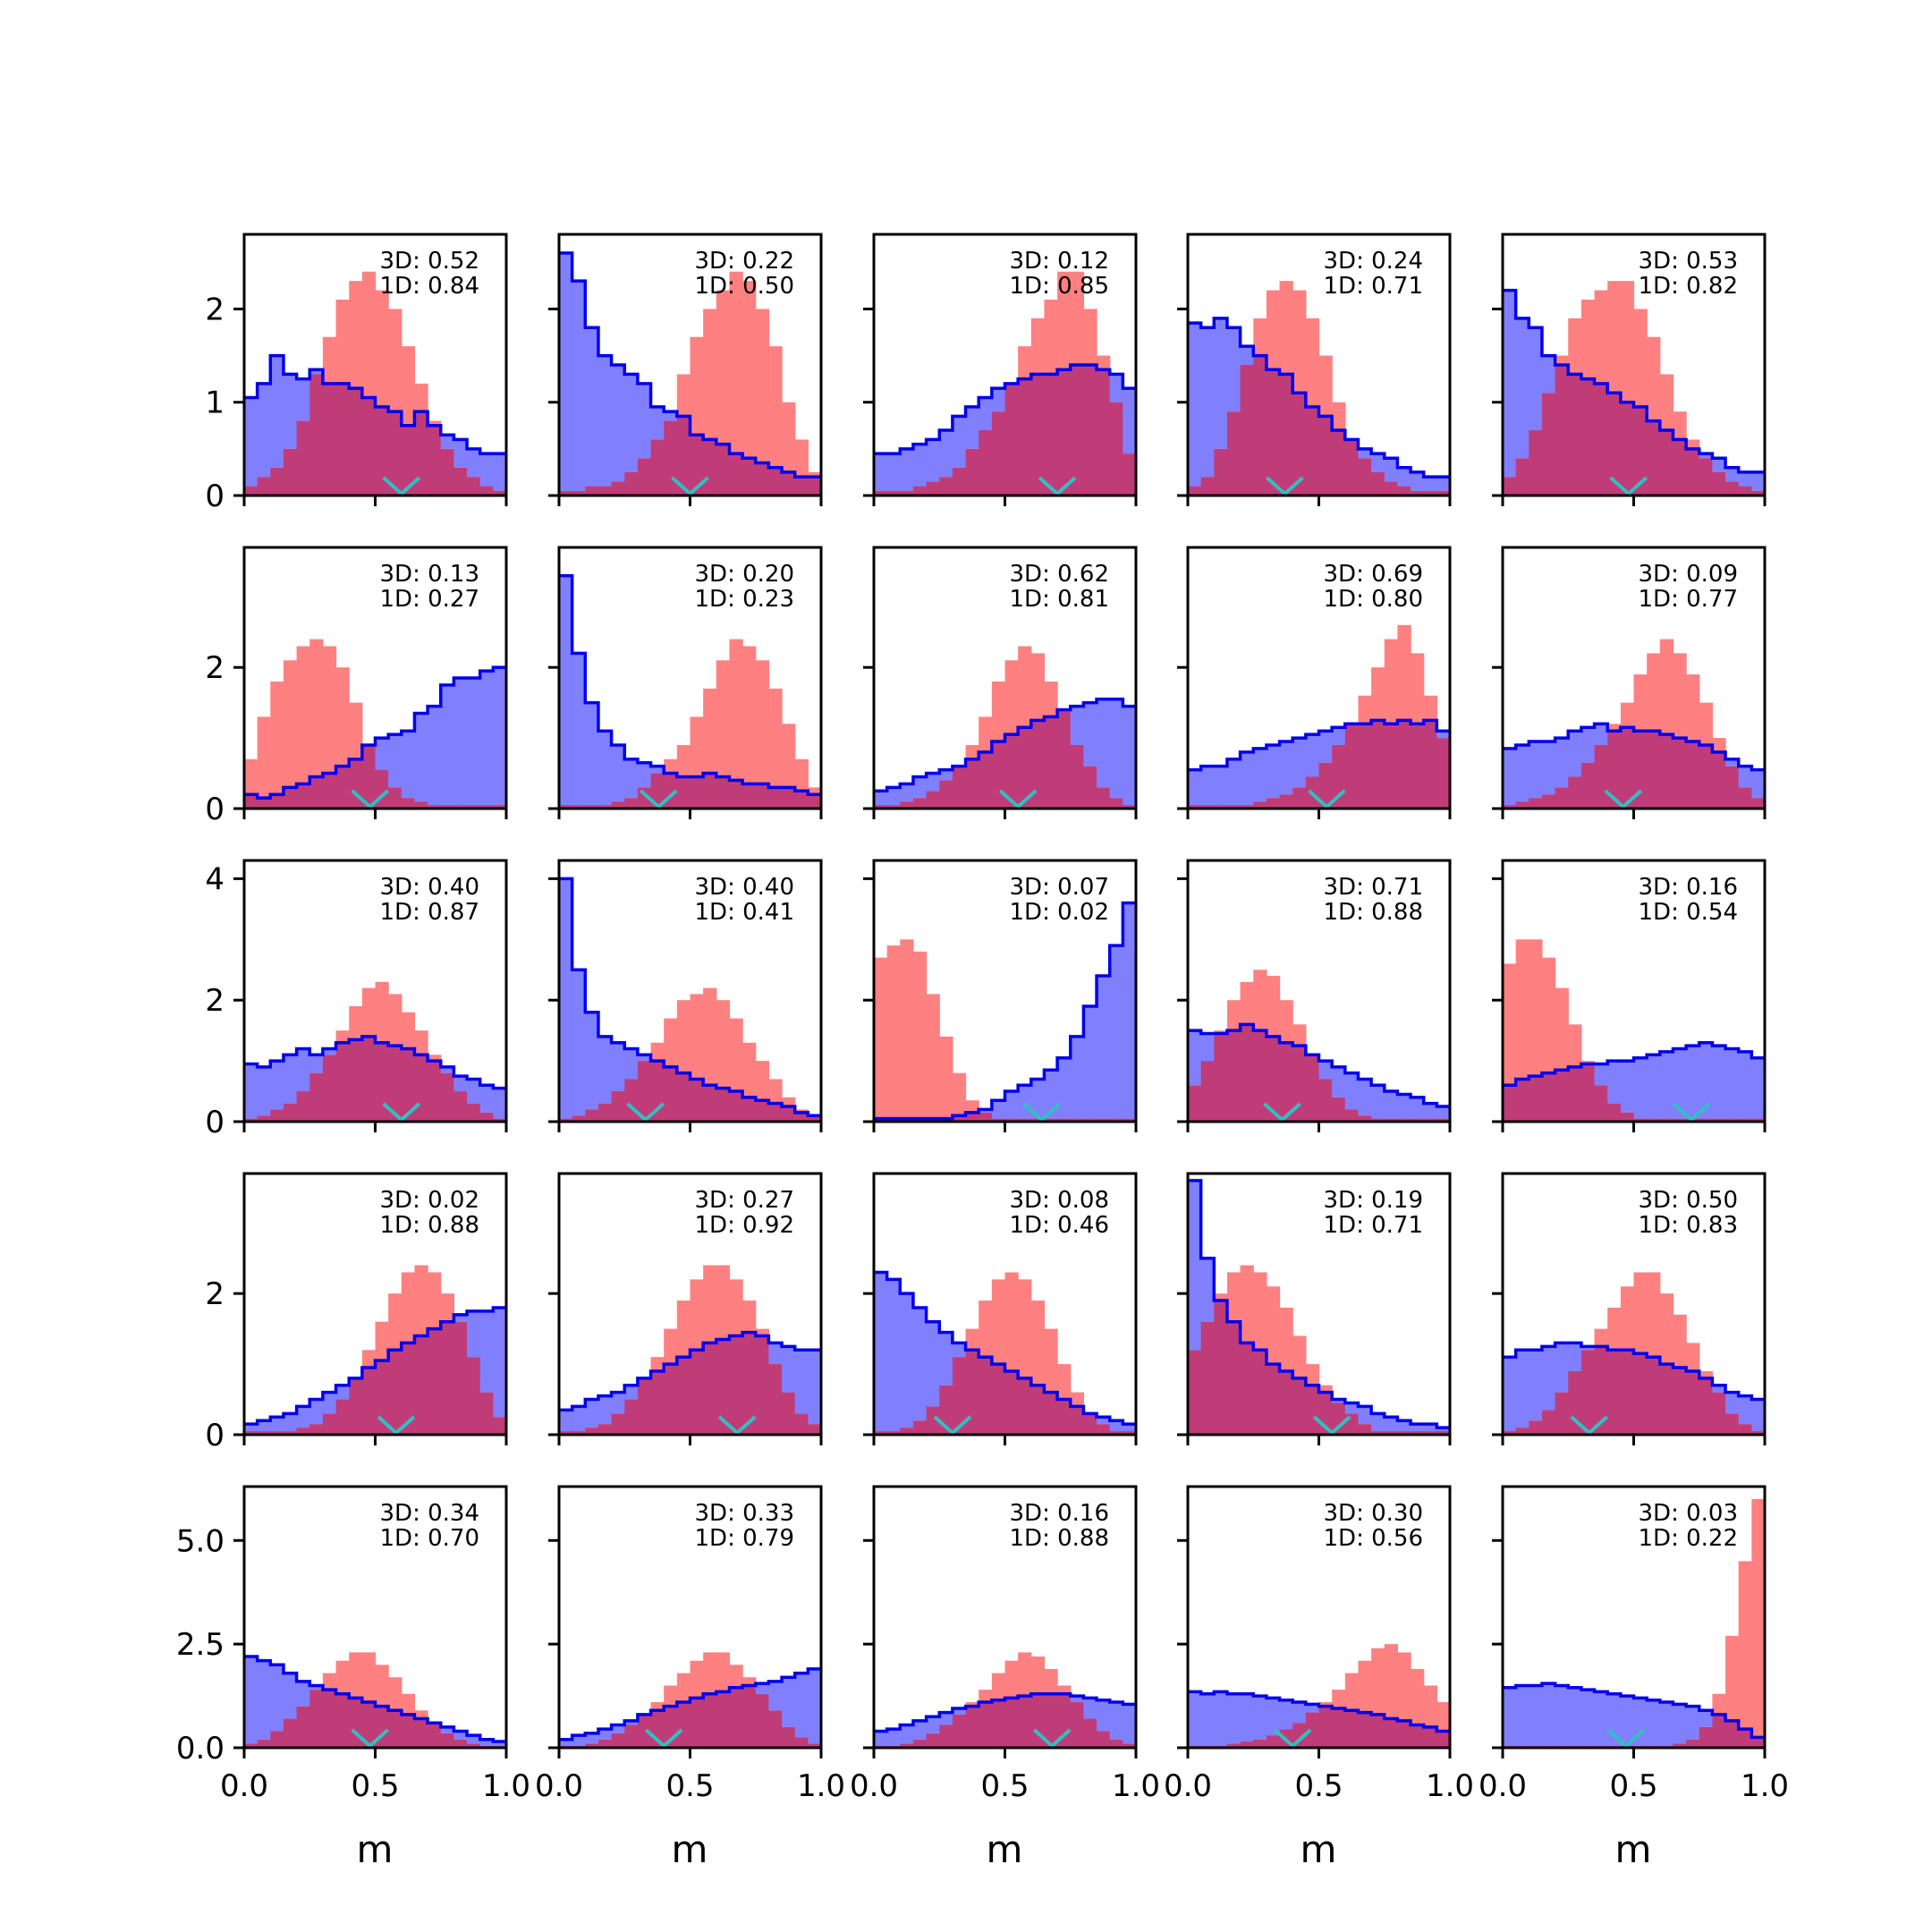  What do you see at coordinates (744, 912) in the screenshot?
I see `label-1d: 1D: 0.41` at bounding box center [744, 912].